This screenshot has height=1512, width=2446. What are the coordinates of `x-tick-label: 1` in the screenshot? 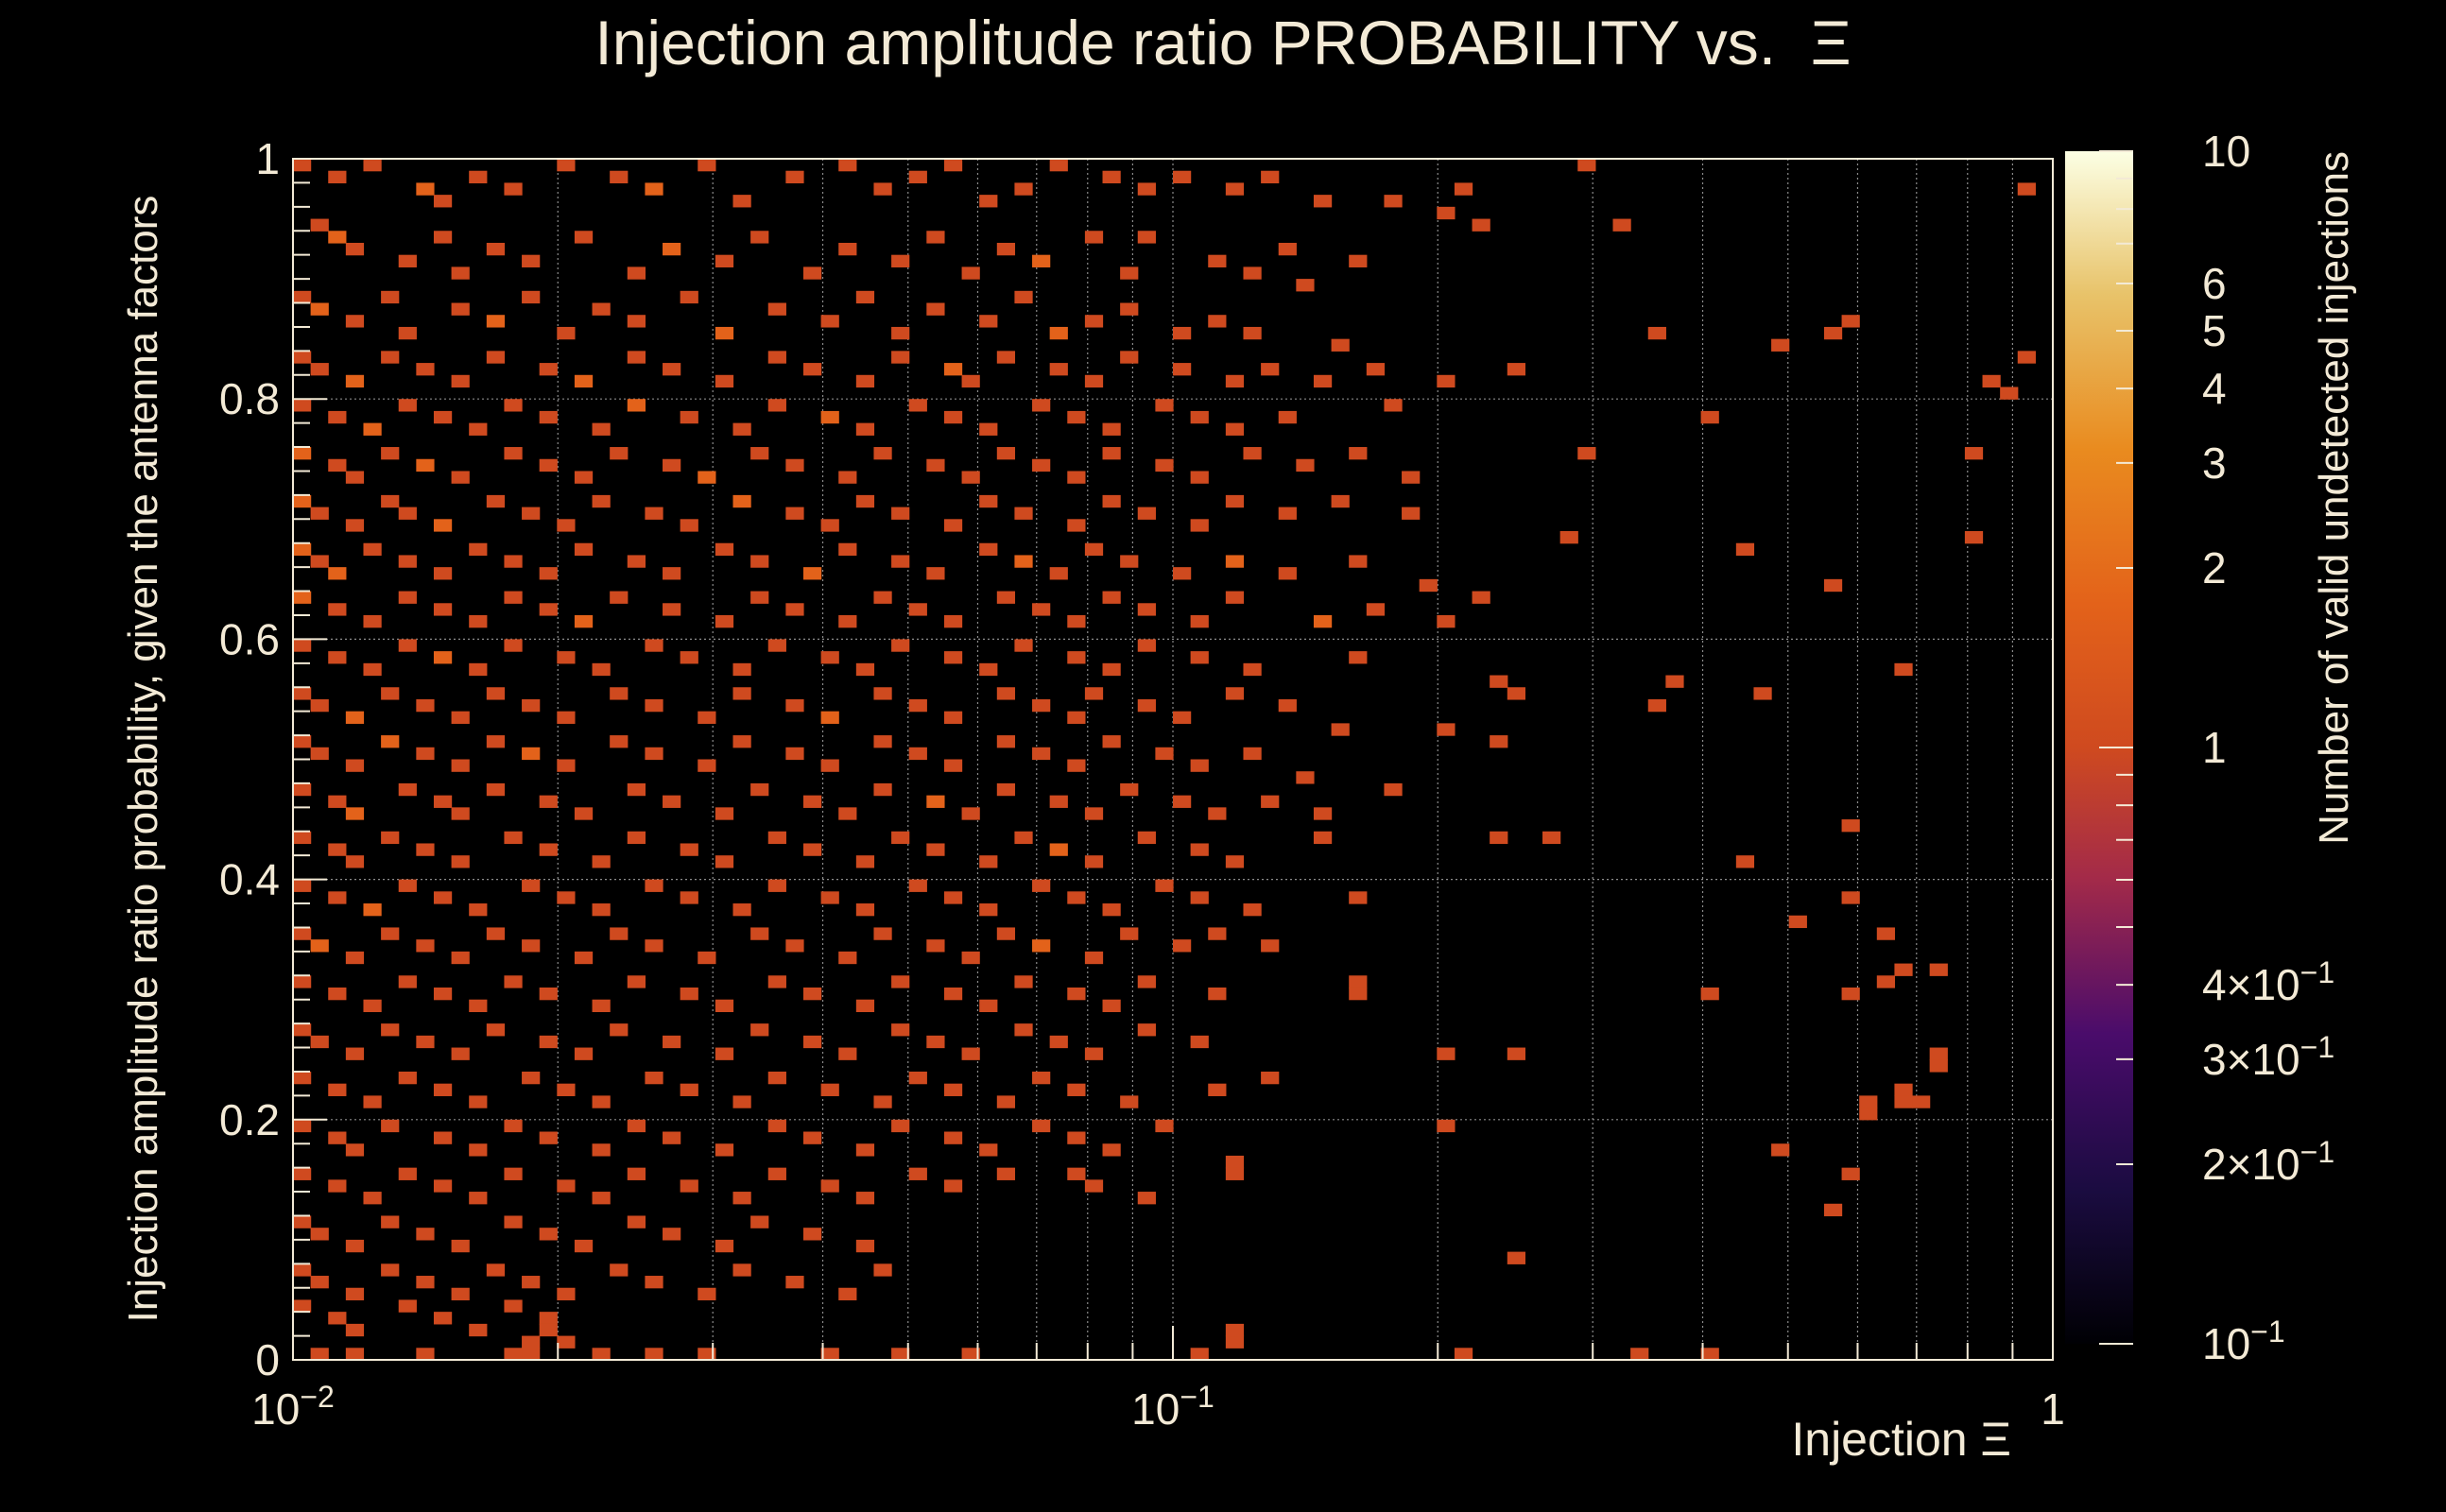 It's located at (2053, 1409).